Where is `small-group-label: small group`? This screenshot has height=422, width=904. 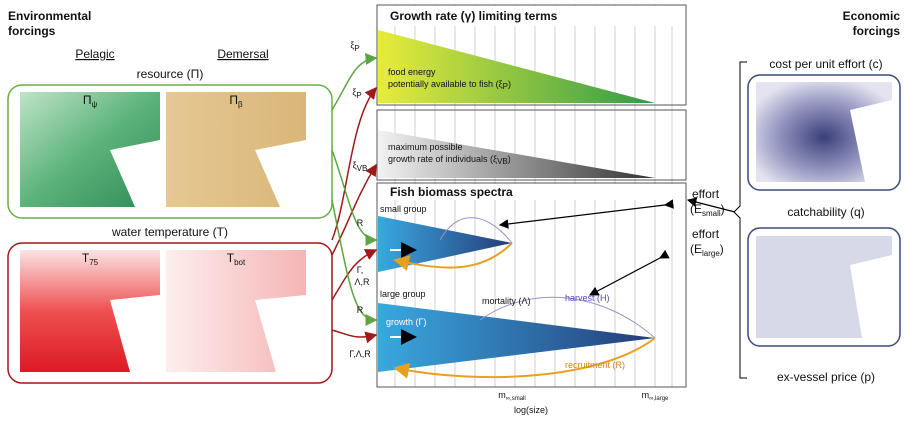 small-group-label: small group is located at coordinates (403, 209).